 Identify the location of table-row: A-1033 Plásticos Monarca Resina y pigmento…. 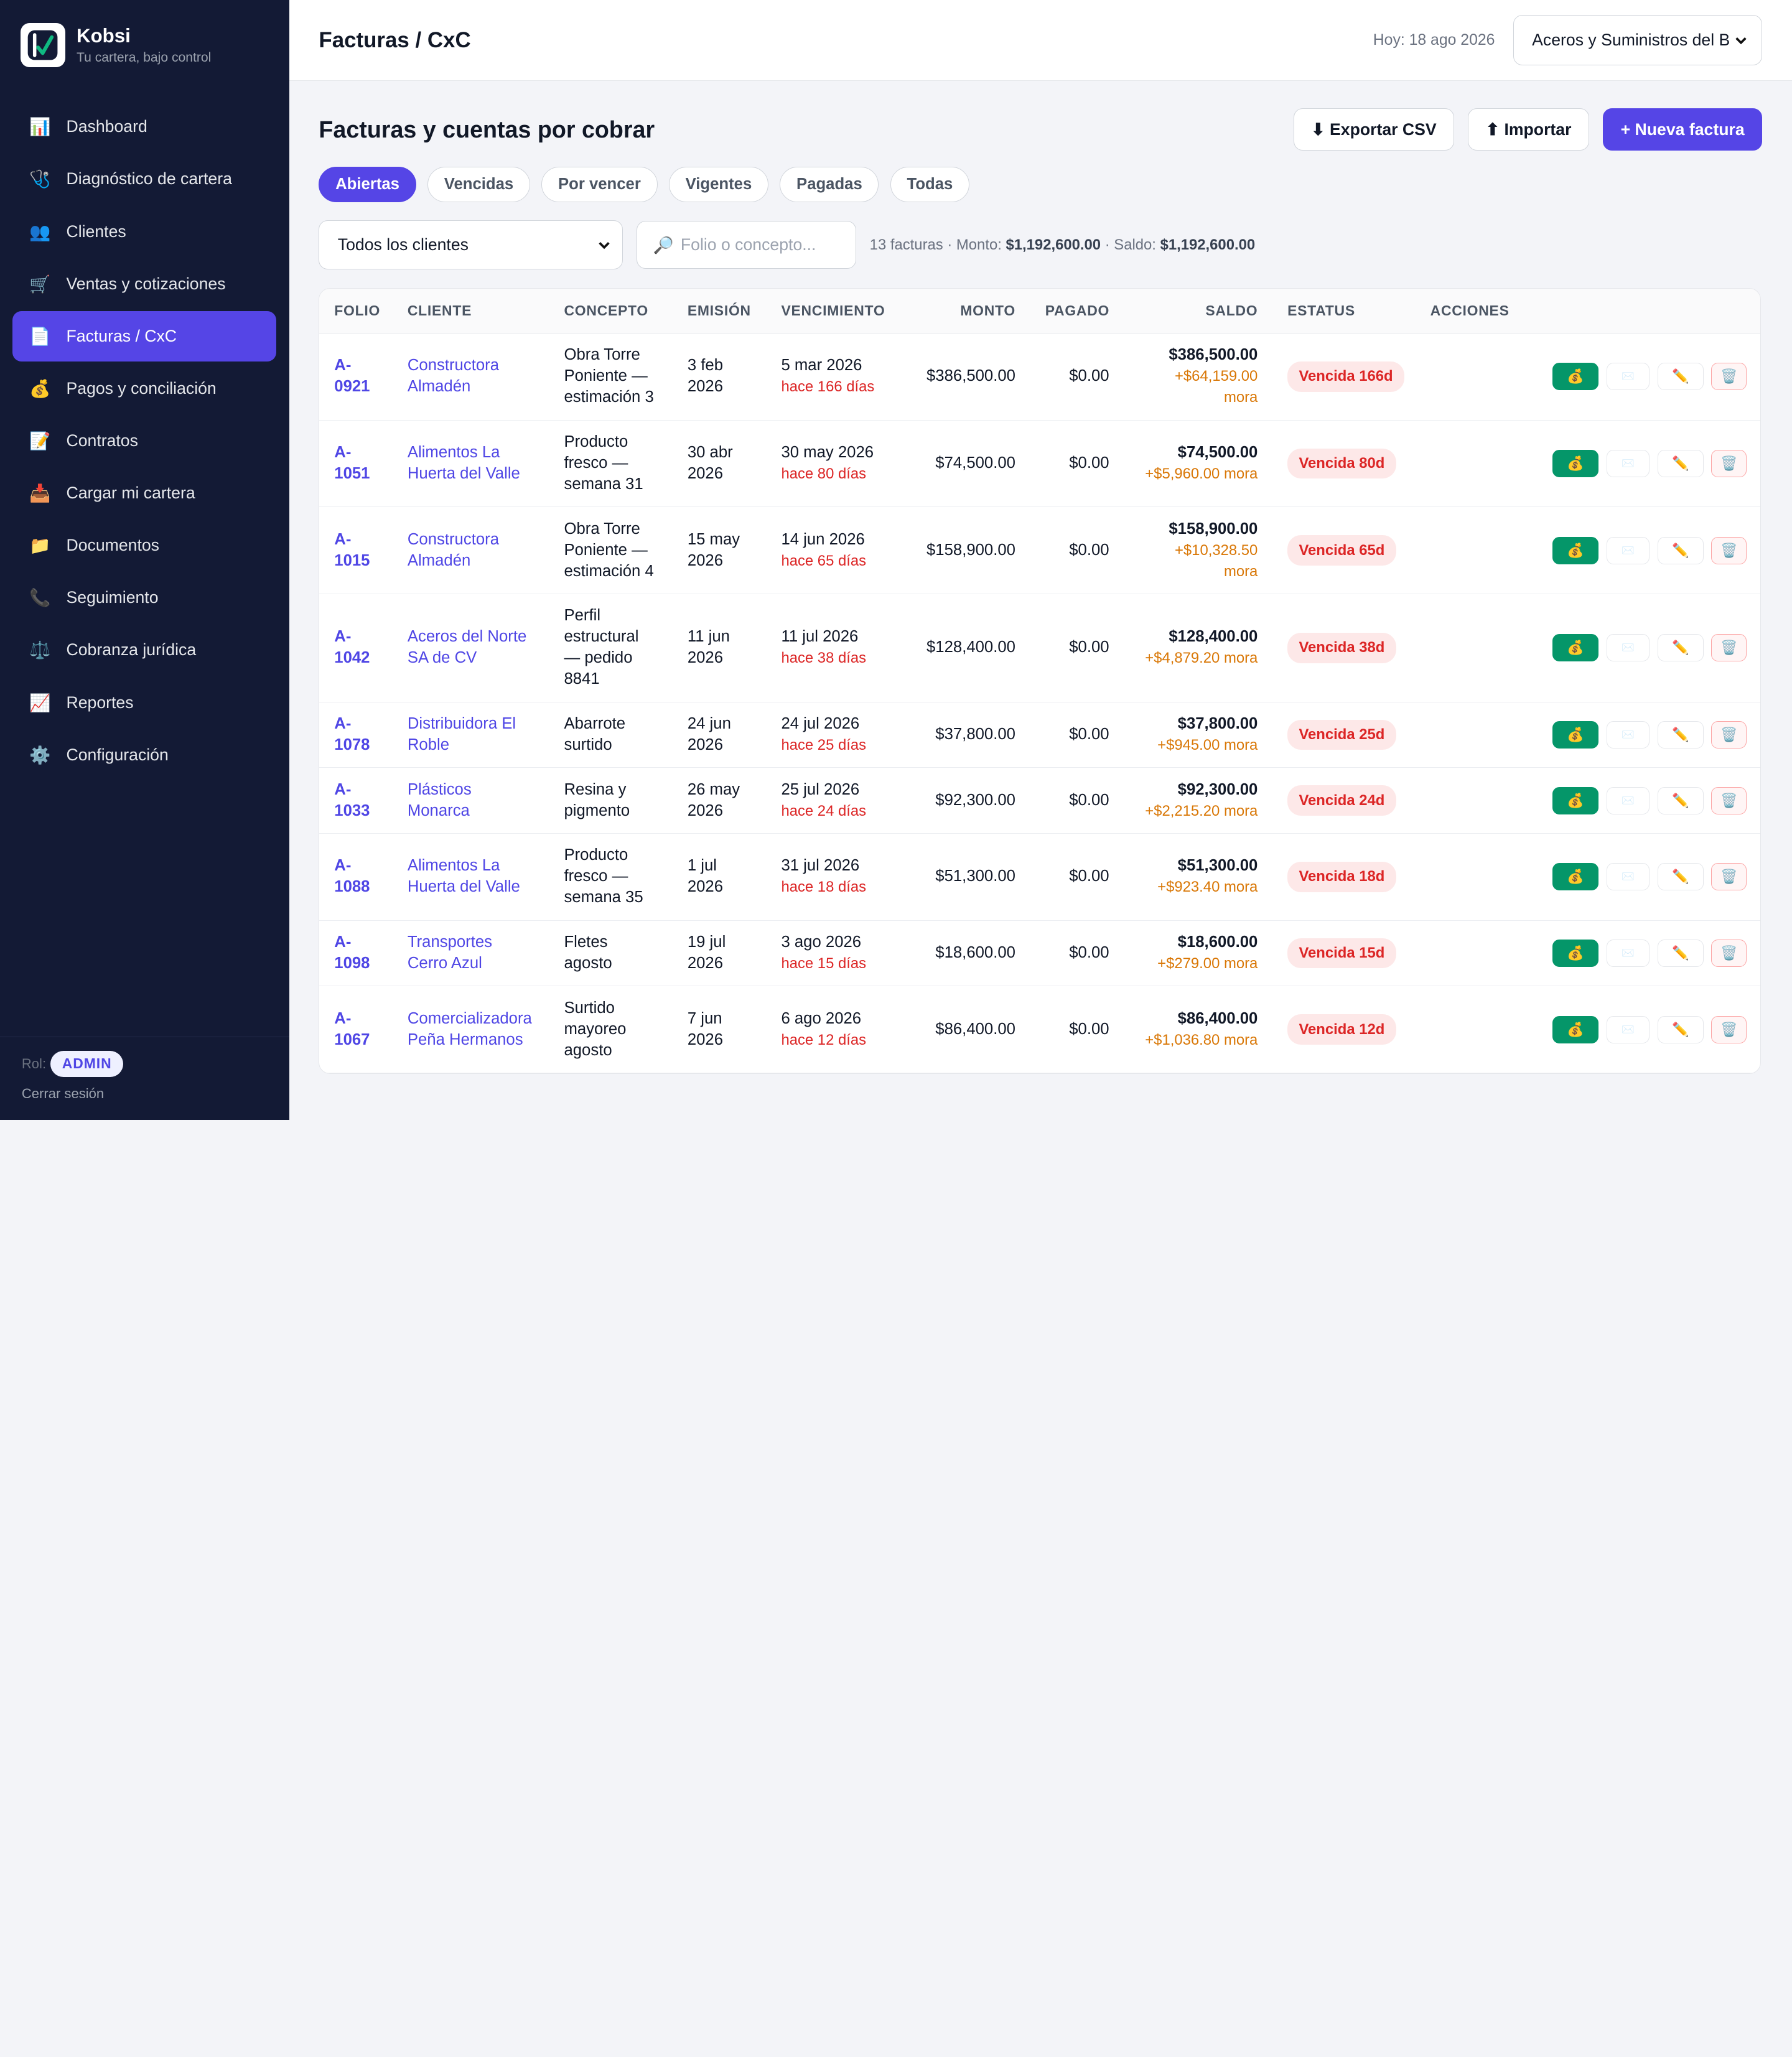
(1040, 800).